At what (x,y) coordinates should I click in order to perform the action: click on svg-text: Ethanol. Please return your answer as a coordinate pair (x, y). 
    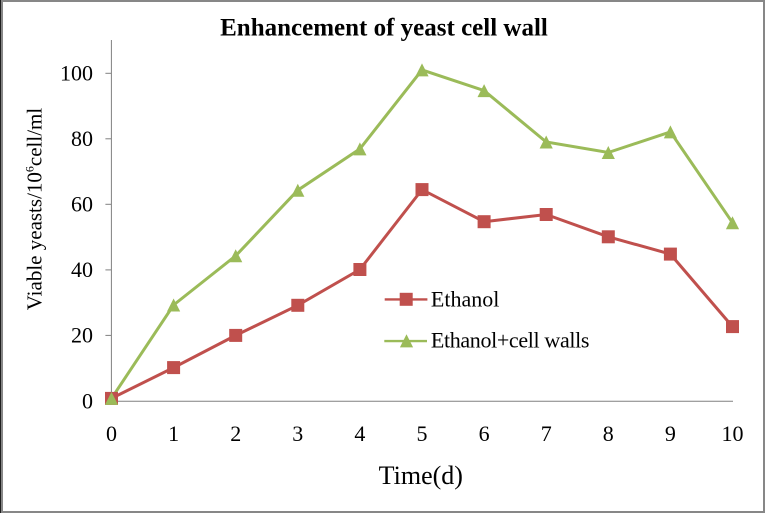
    Looking at the image, I should click on (465, 299).